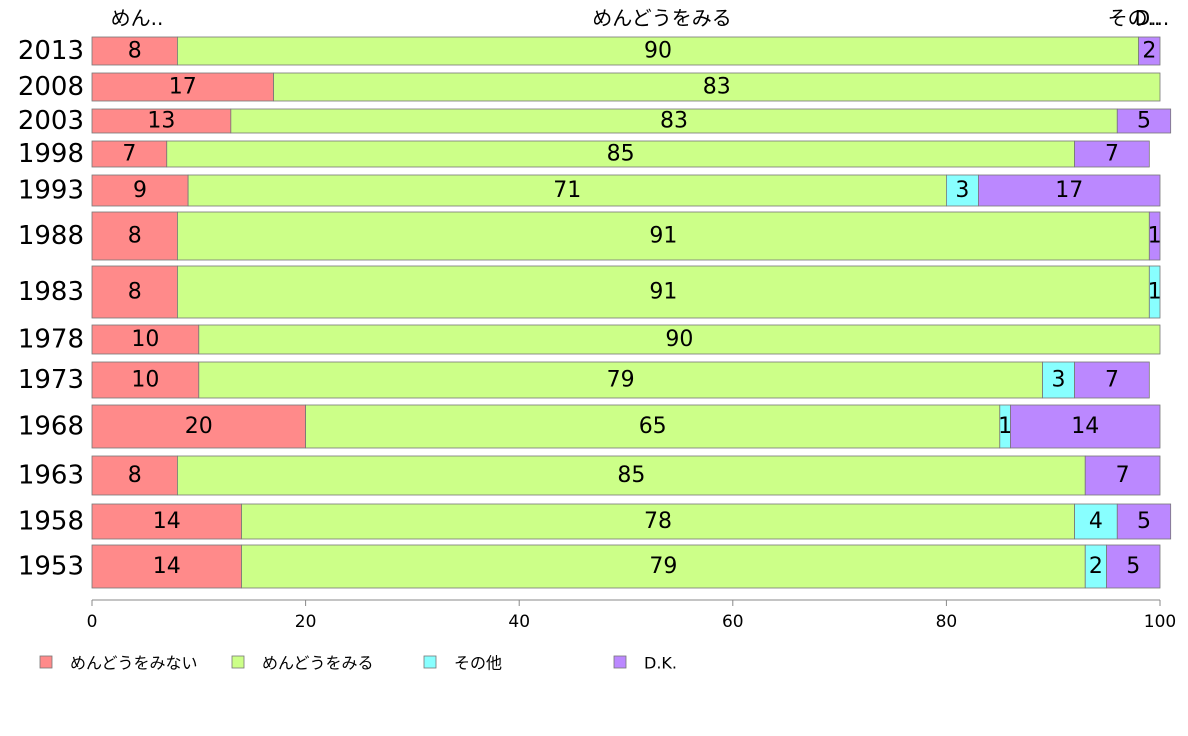 This screenshot has width=1188, height=736. What do you see at coordinates (134, 663) in the screenshot?
I see `legend-label: めんどうをみない` at bounding box center [134, 663].